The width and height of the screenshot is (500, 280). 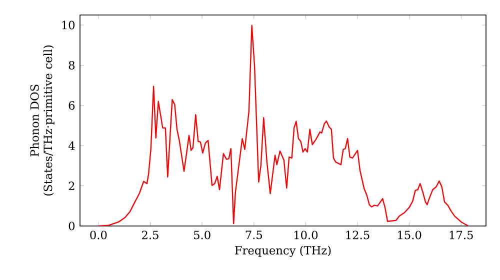 I want to click on y-tick-label: 6, so click(x=71, y=105).